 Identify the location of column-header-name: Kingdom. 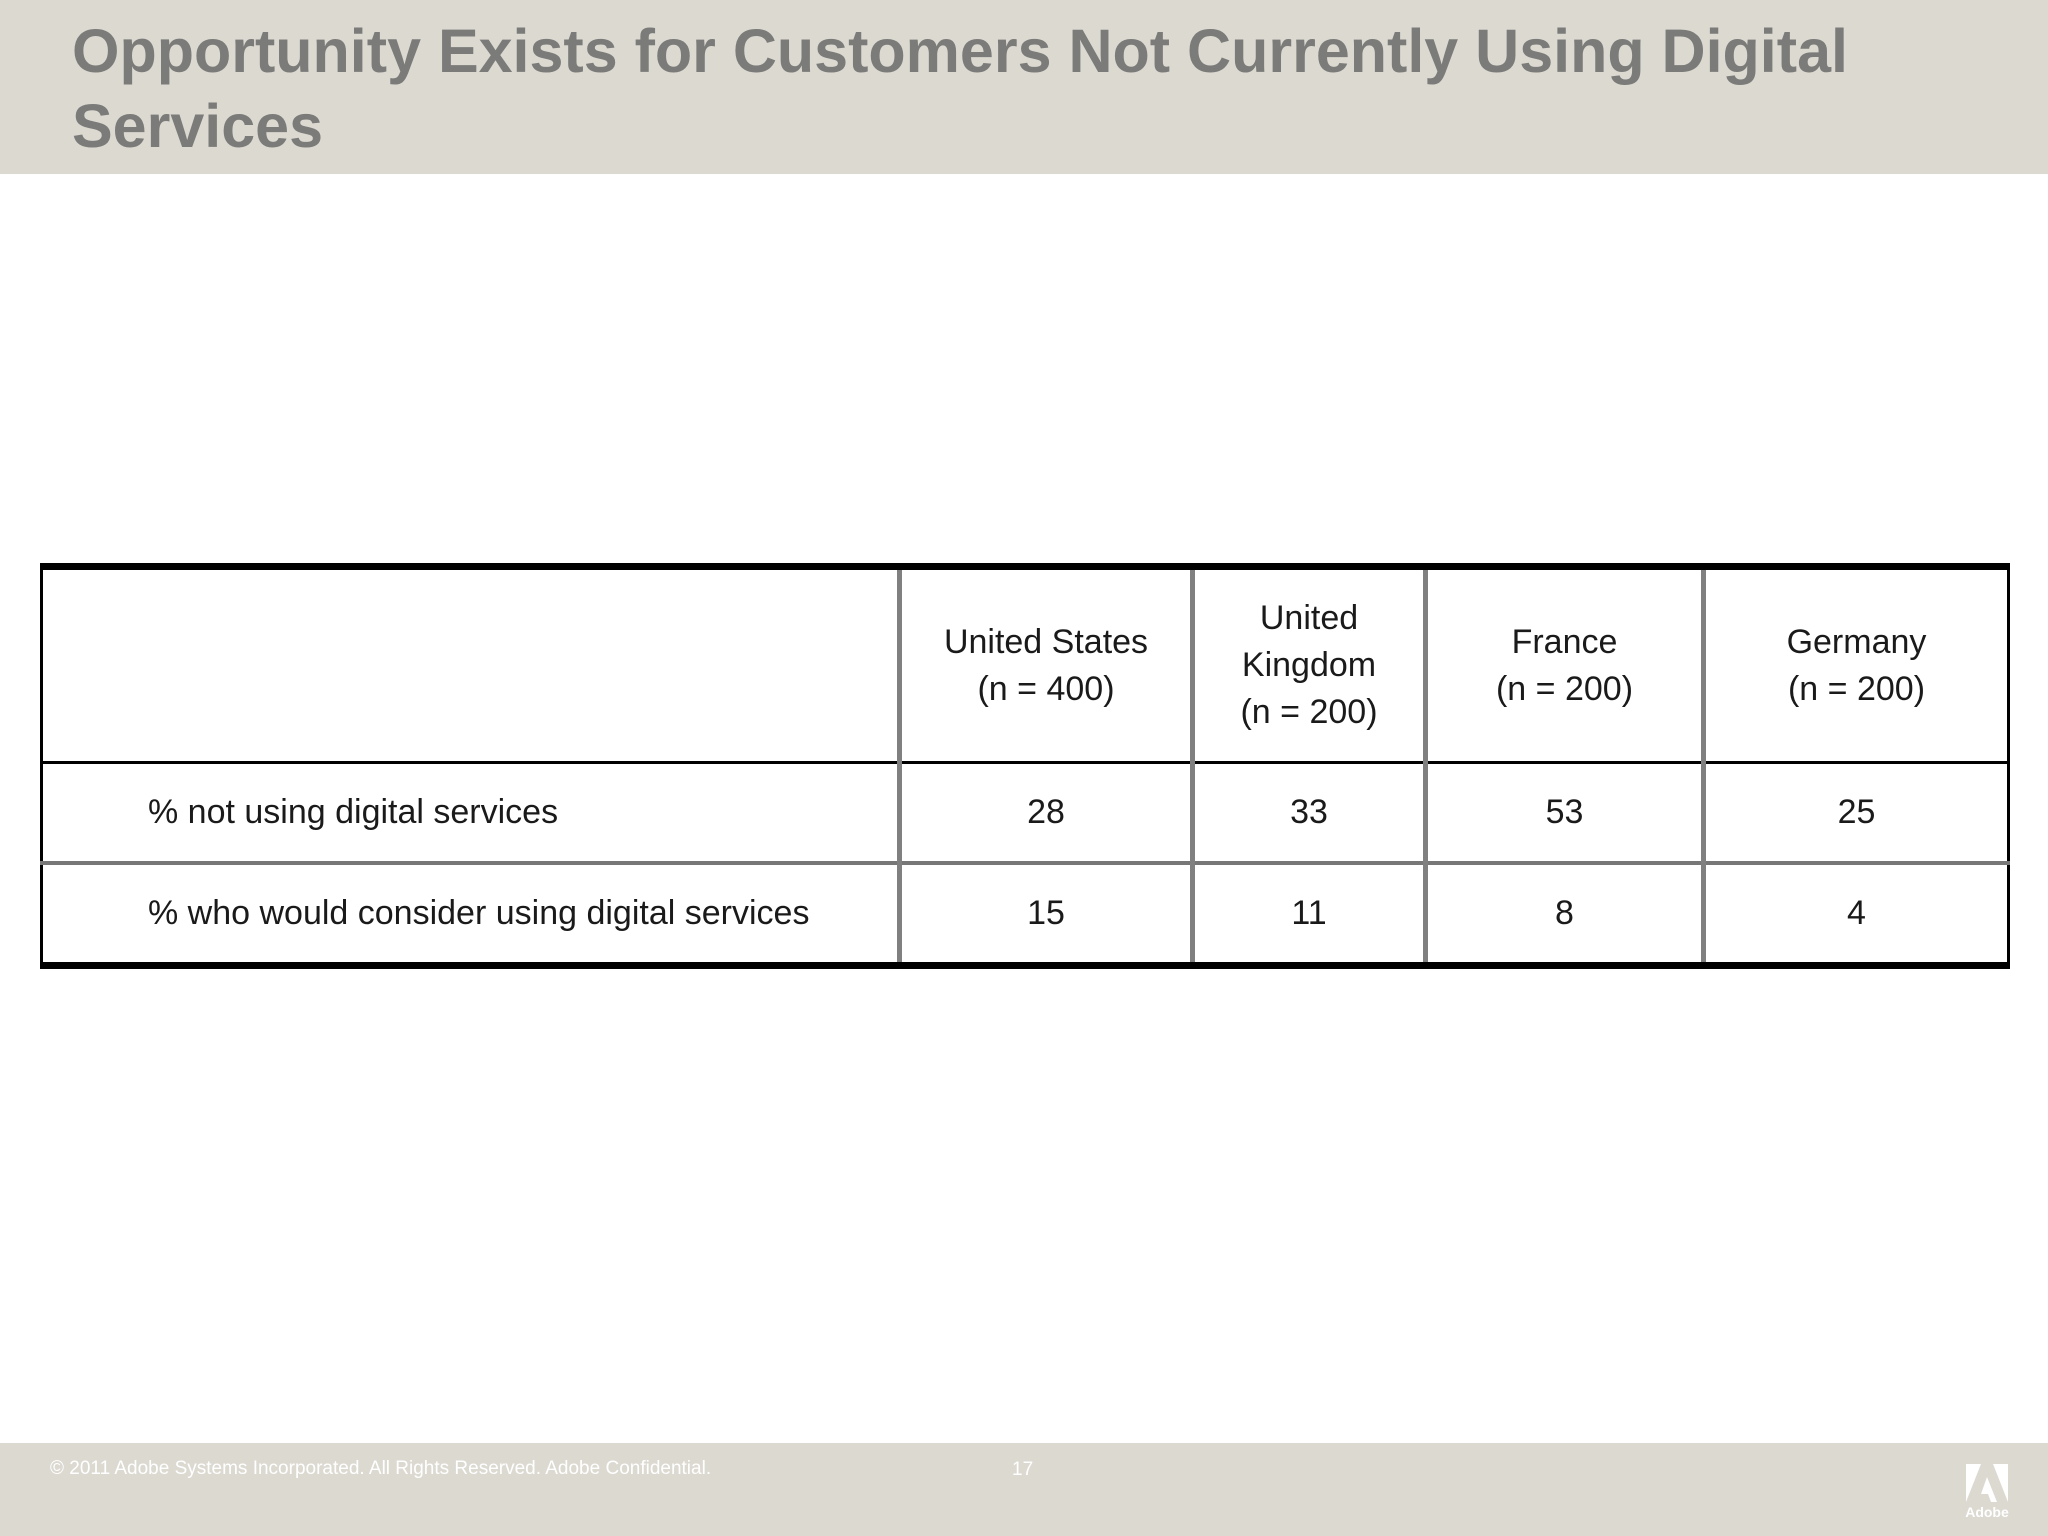
(1309, 665).